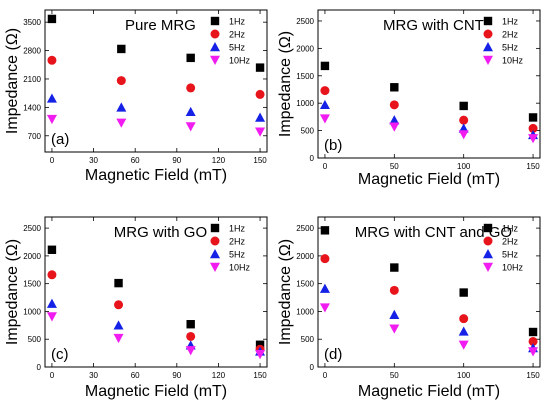 The height and width of the screenshot is (411, 550). What do you see at coordinates (176, 375) in the screenshot?
I see `x-tick-label: 90` at bounding box center [176, 375].